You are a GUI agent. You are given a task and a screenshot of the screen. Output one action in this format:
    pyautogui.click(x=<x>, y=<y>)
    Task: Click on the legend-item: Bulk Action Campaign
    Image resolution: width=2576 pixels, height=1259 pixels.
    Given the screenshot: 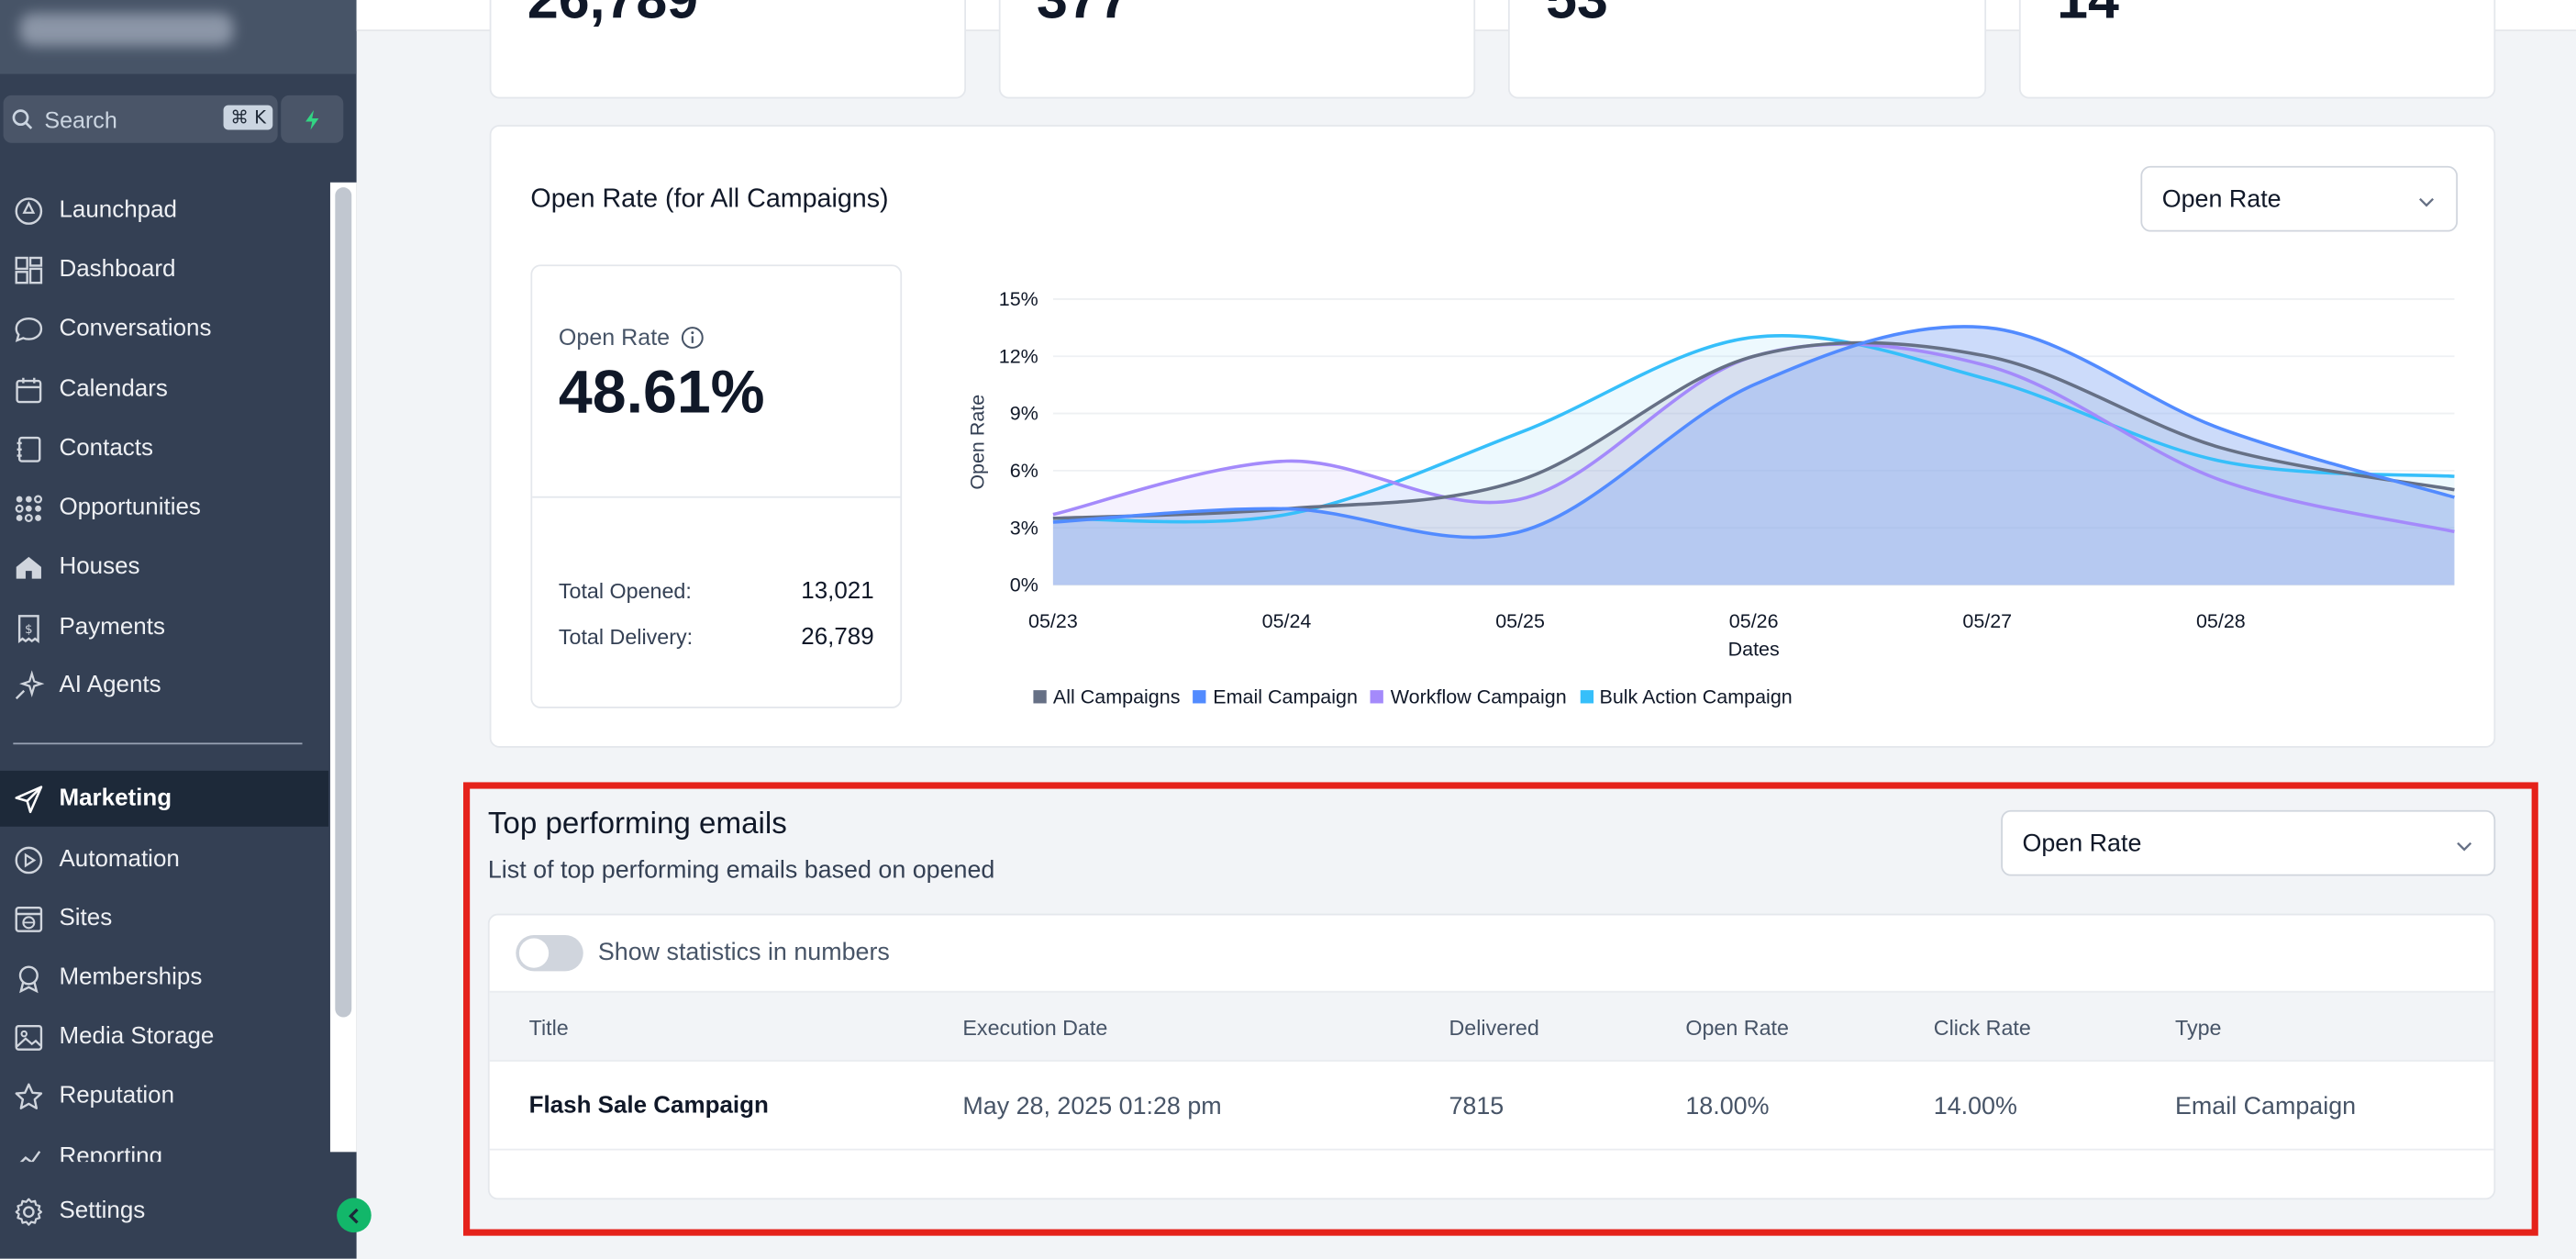 What is the action you would take?
    pyautogui.click(x=1686, y=696)
    